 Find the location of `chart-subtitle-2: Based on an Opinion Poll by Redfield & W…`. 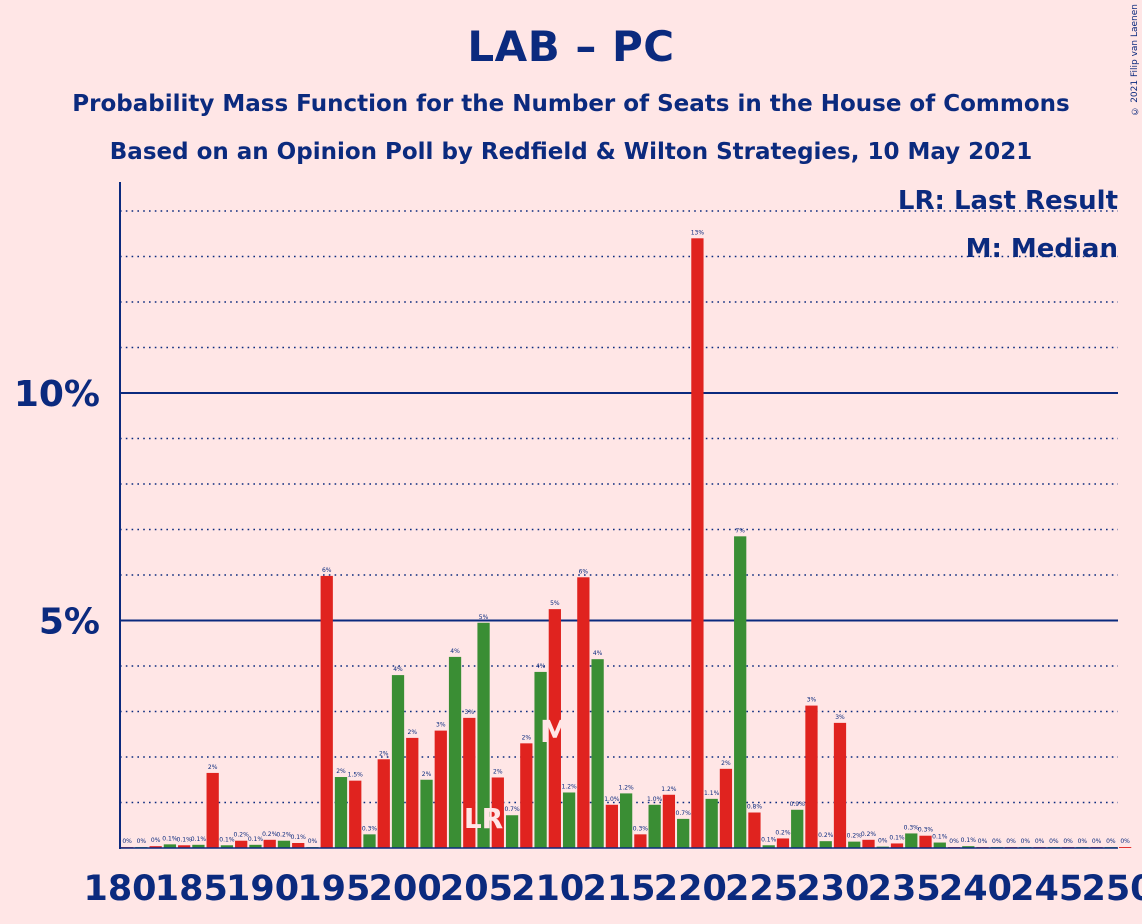

chart-subtitle-2: Based on an Opinion Poll by Redfield & W… is located at coordinates (571, 152).